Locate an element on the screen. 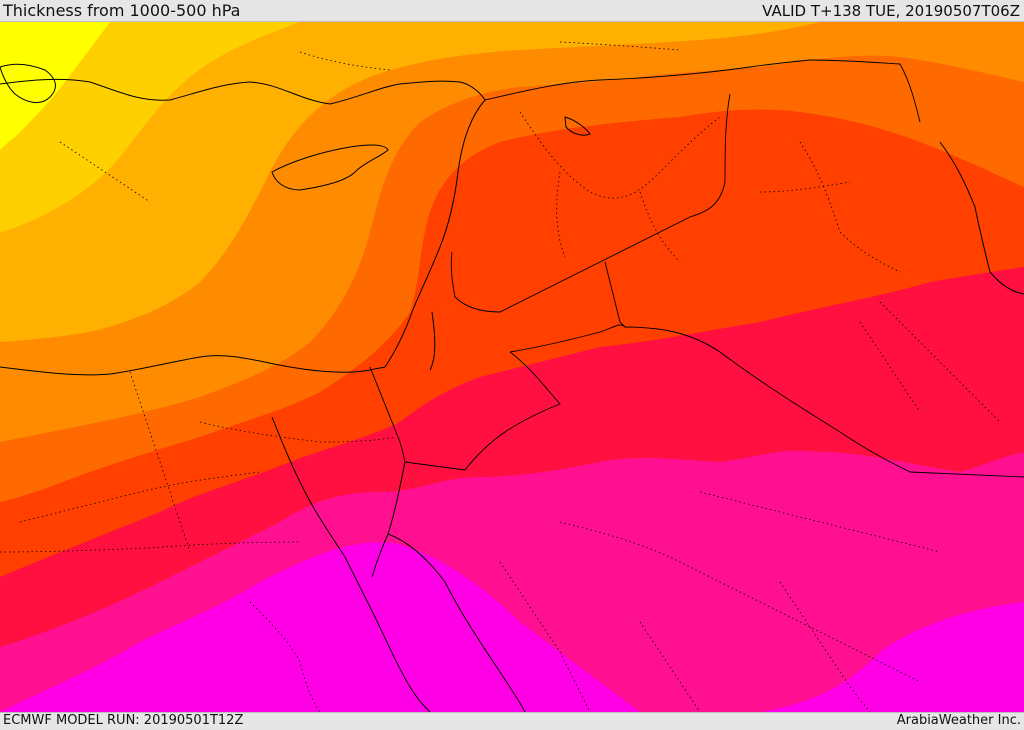 The image size is (1024, 730). credit-label: ArabiaWeather Inc. is located at coordinates (958, 720).